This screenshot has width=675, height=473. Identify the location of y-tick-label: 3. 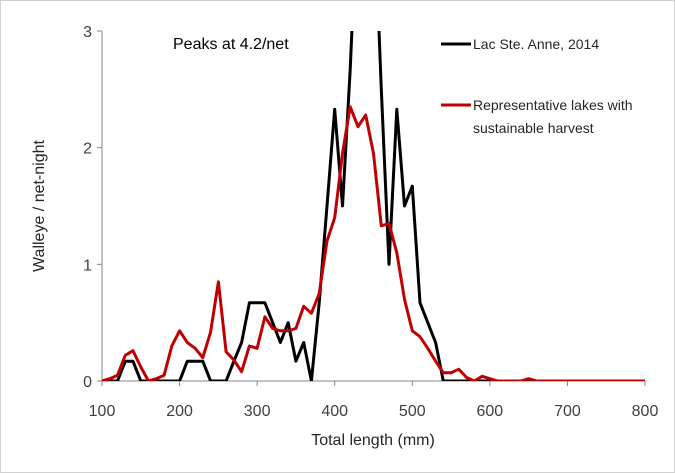
(87, 32).